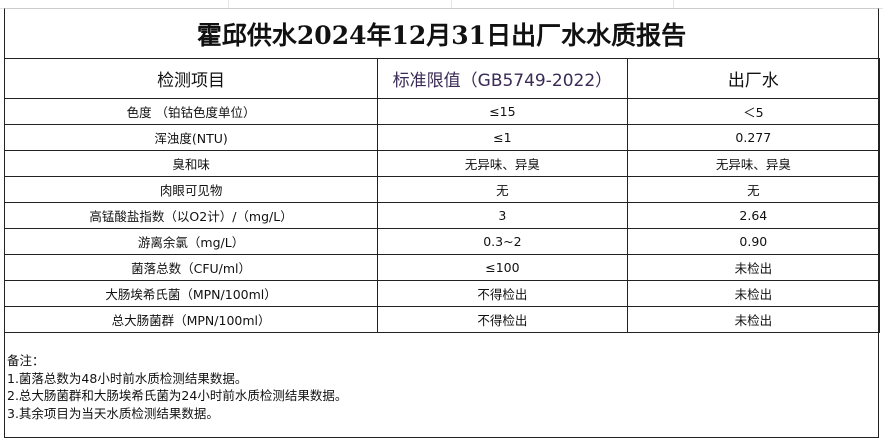 Image resolution: width=883 pixels, height=444 pixels. Describe the element at coordinates (502, 137) in the screenshot. I see `cell-standard: ≤1` at that location.